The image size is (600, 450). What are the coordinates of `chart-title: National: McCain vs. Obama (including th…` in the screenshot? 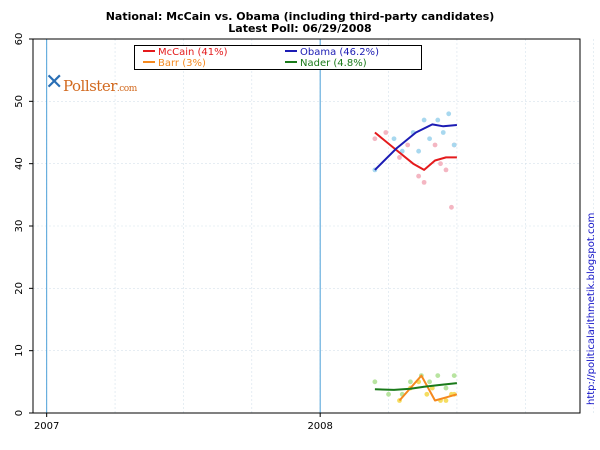 It's located at (300, 16).